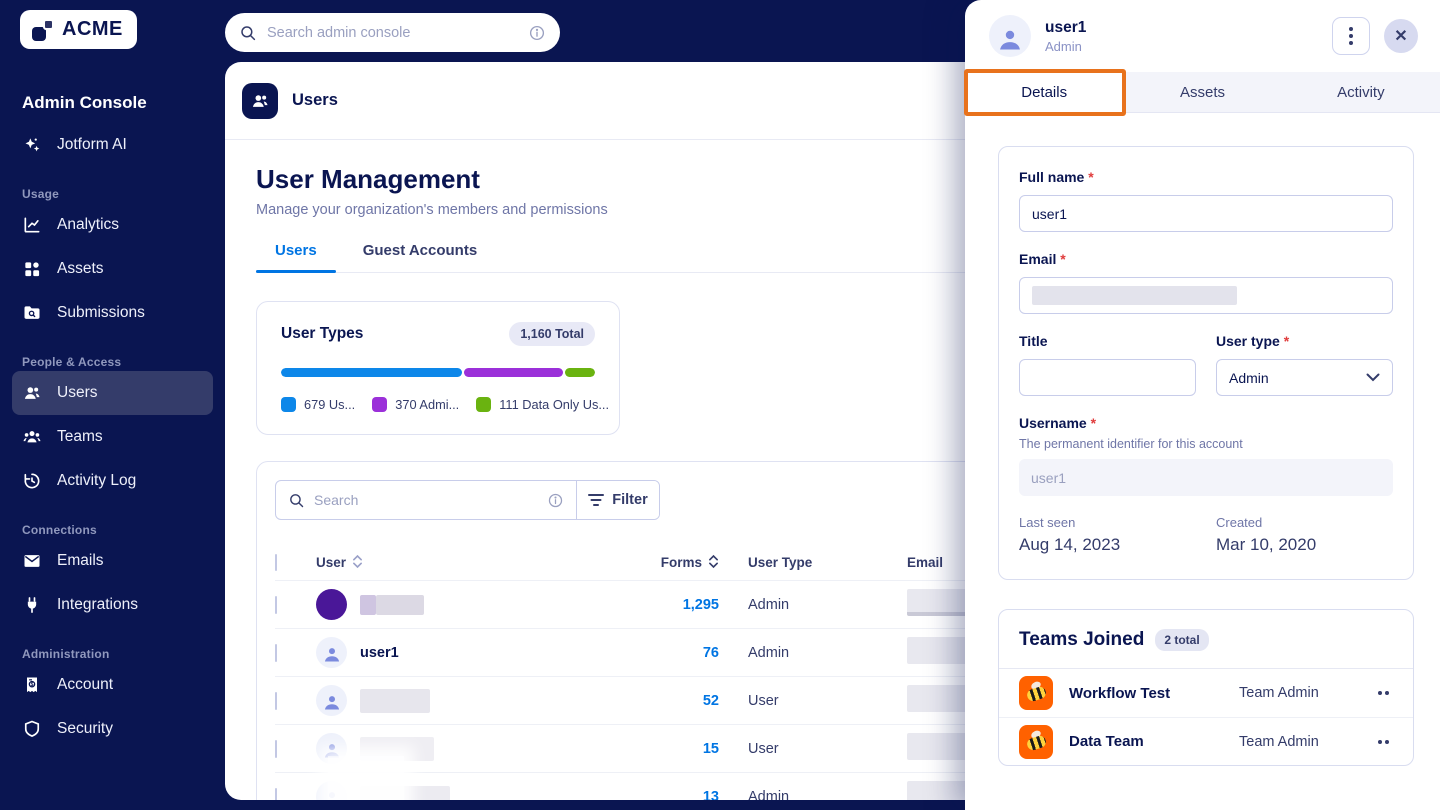 This screenshot has height=810, width=1440. What do you see at coordinates (1304, 377) in the screenshot?
I see `user-type-select: Admin` at bounding box center [1304, 377].